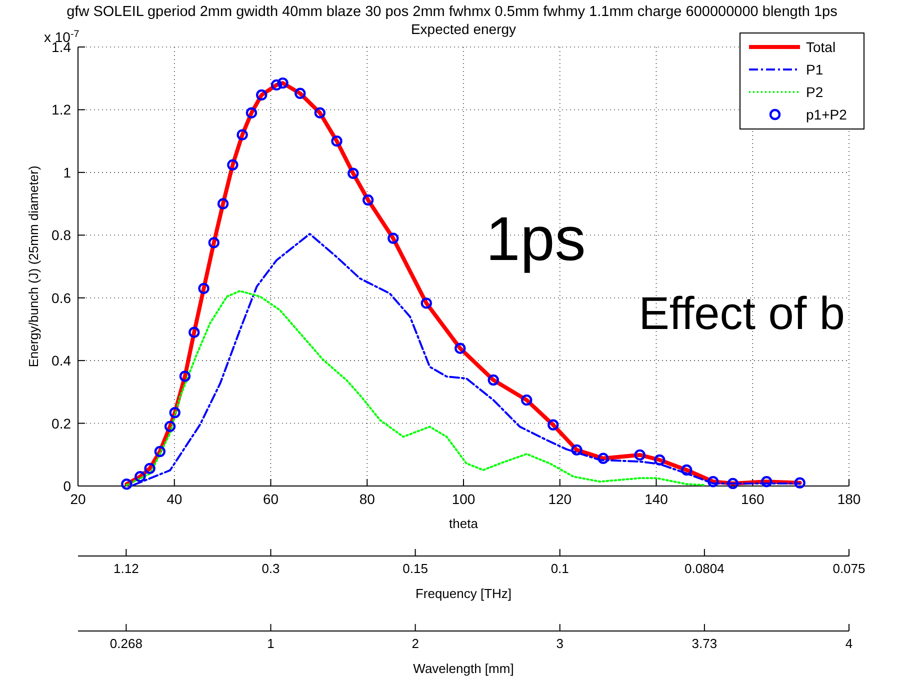 The height and width of the screenshot is (684, 904). Describe the element at coordinates (367, 499) in the screenshot. I see `x-tick-label: 80` at that location.